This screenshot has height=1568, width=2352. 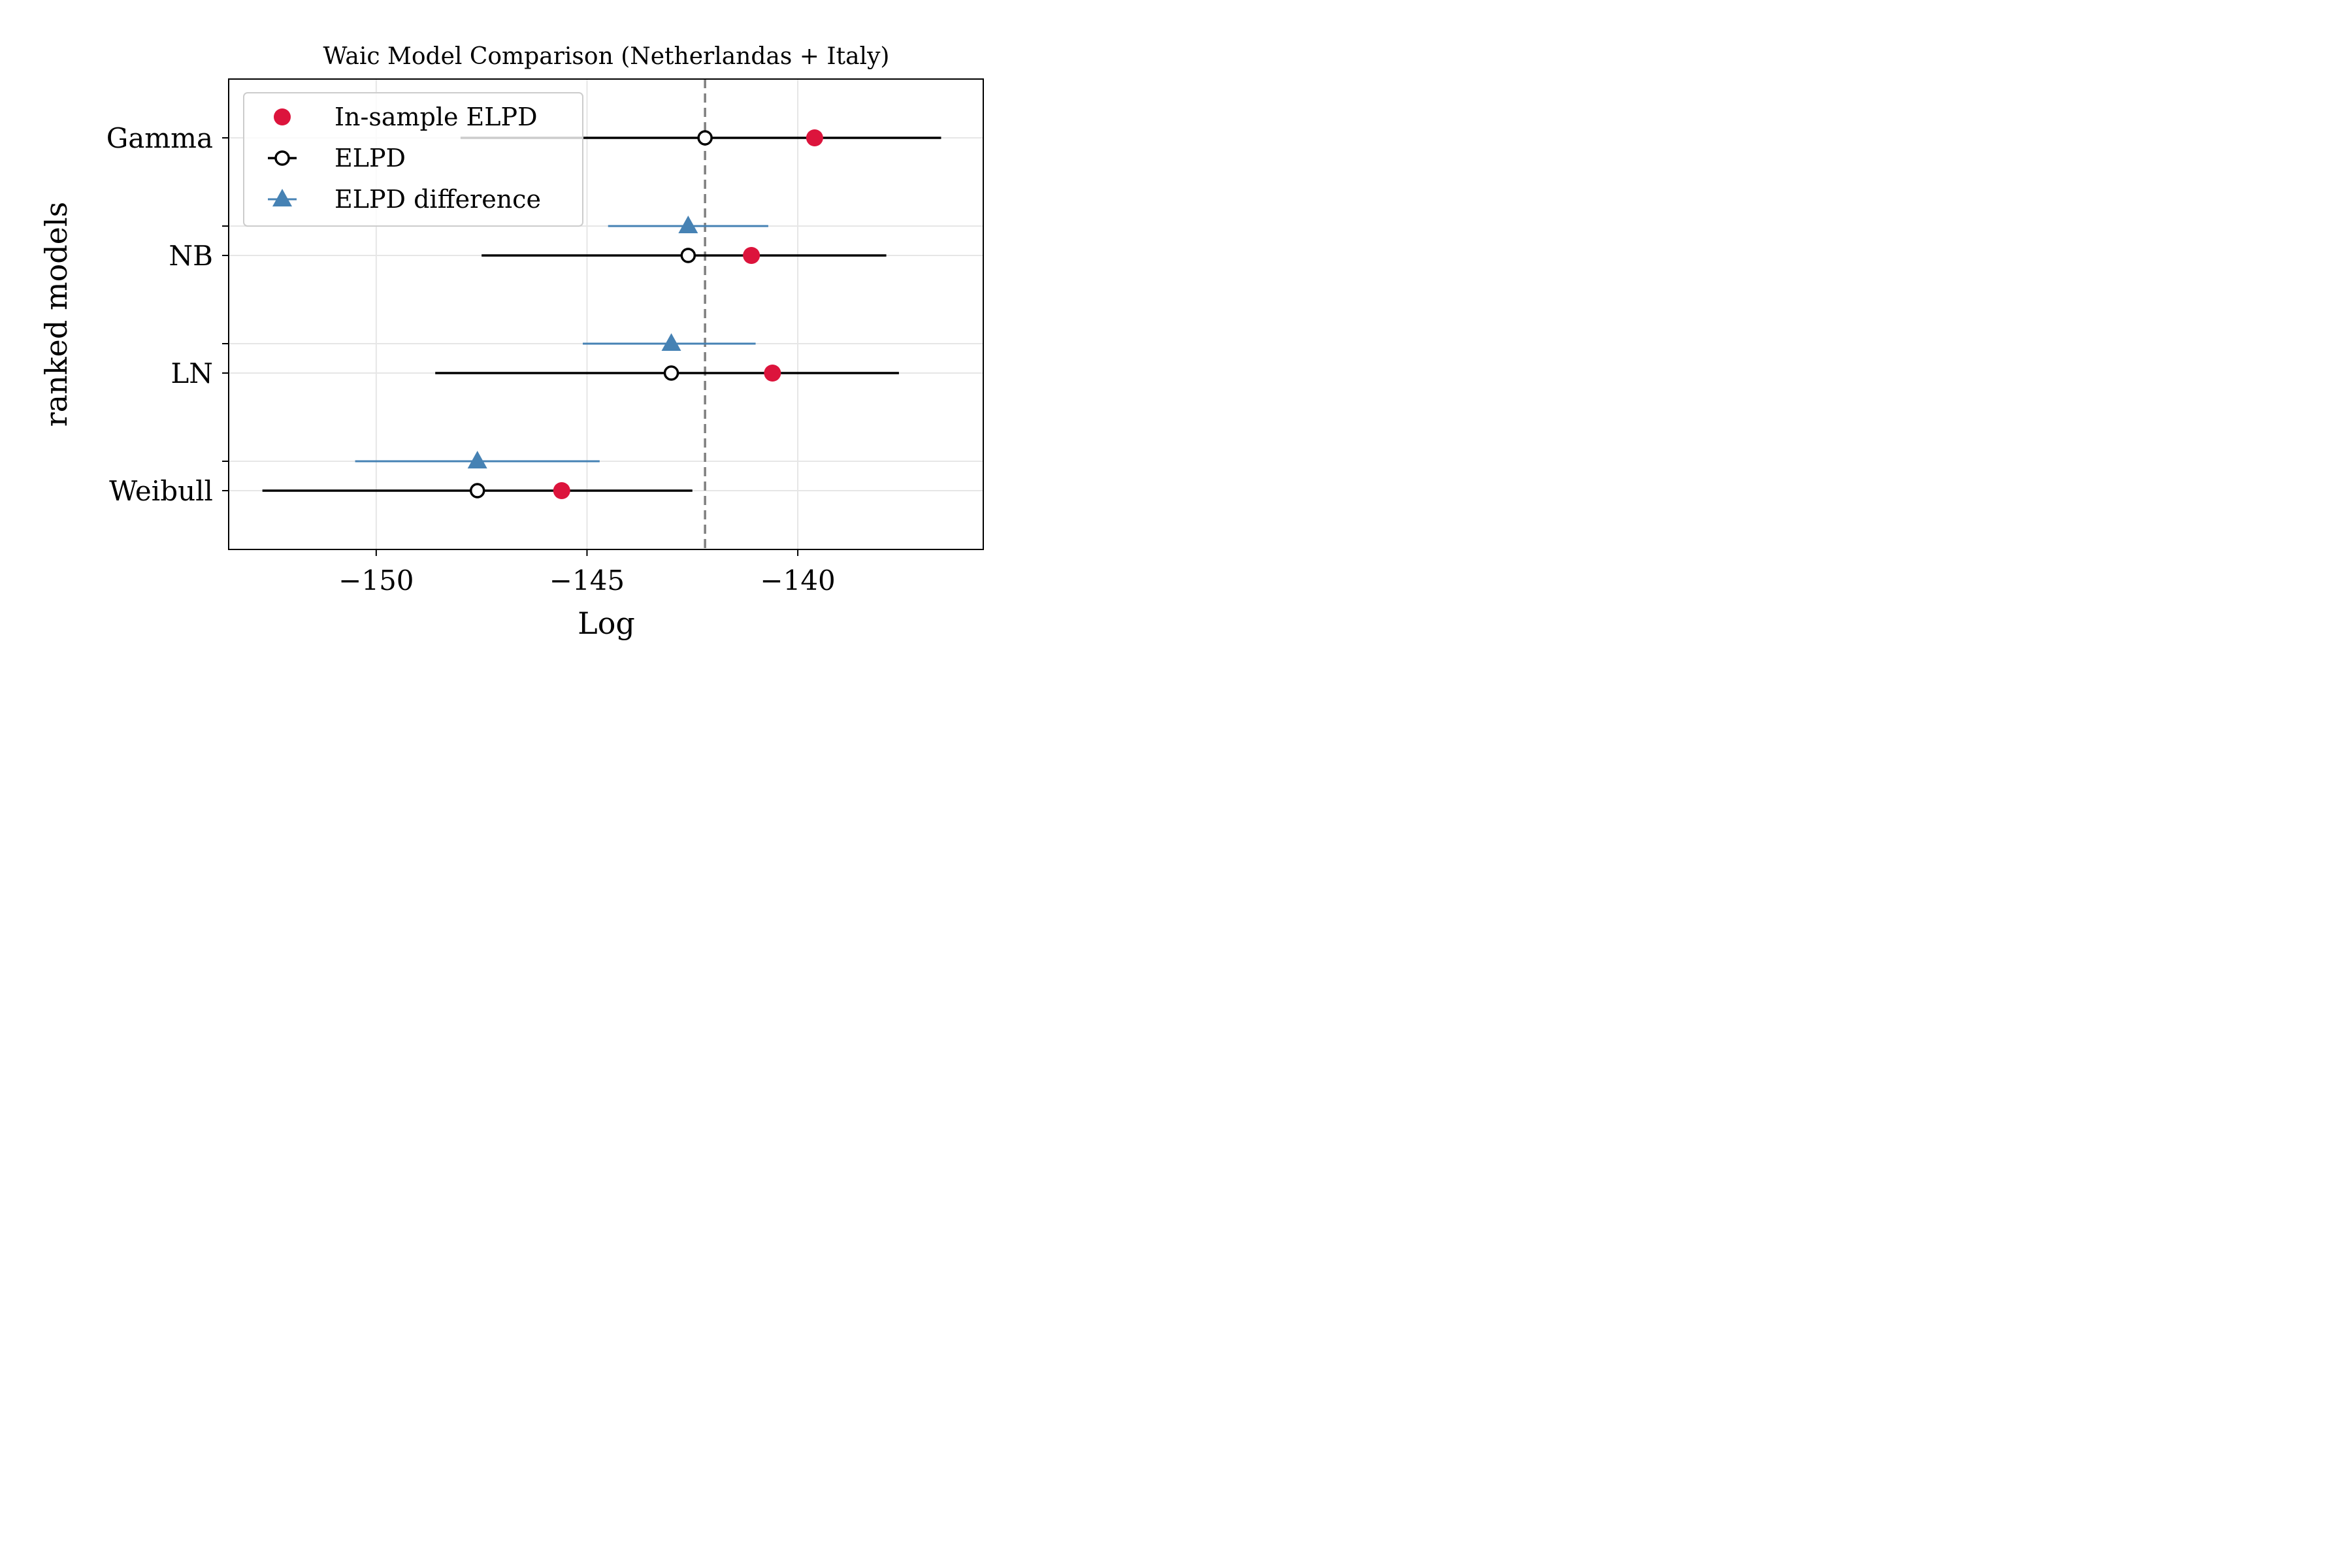 What do you see at coordinates (606, 623) in the screenshot?
I see `x-axis-label: Log` at bounding box center [606, 623].